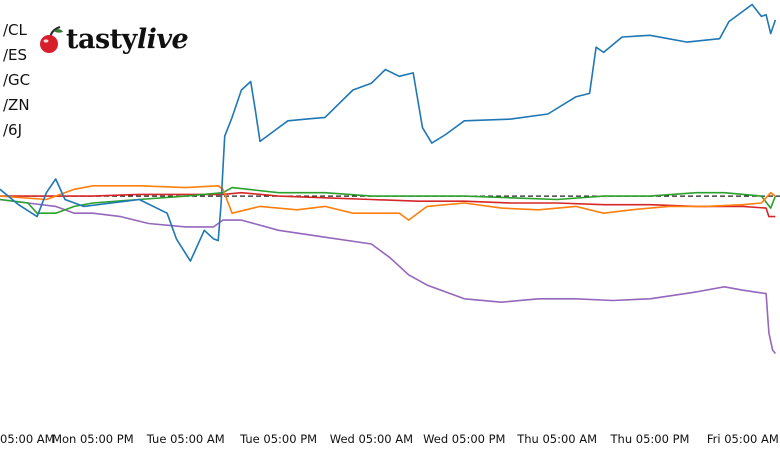  Describe the element at coordinates (51, 39) in the screenshot. I see `cherry-icon` at that location.